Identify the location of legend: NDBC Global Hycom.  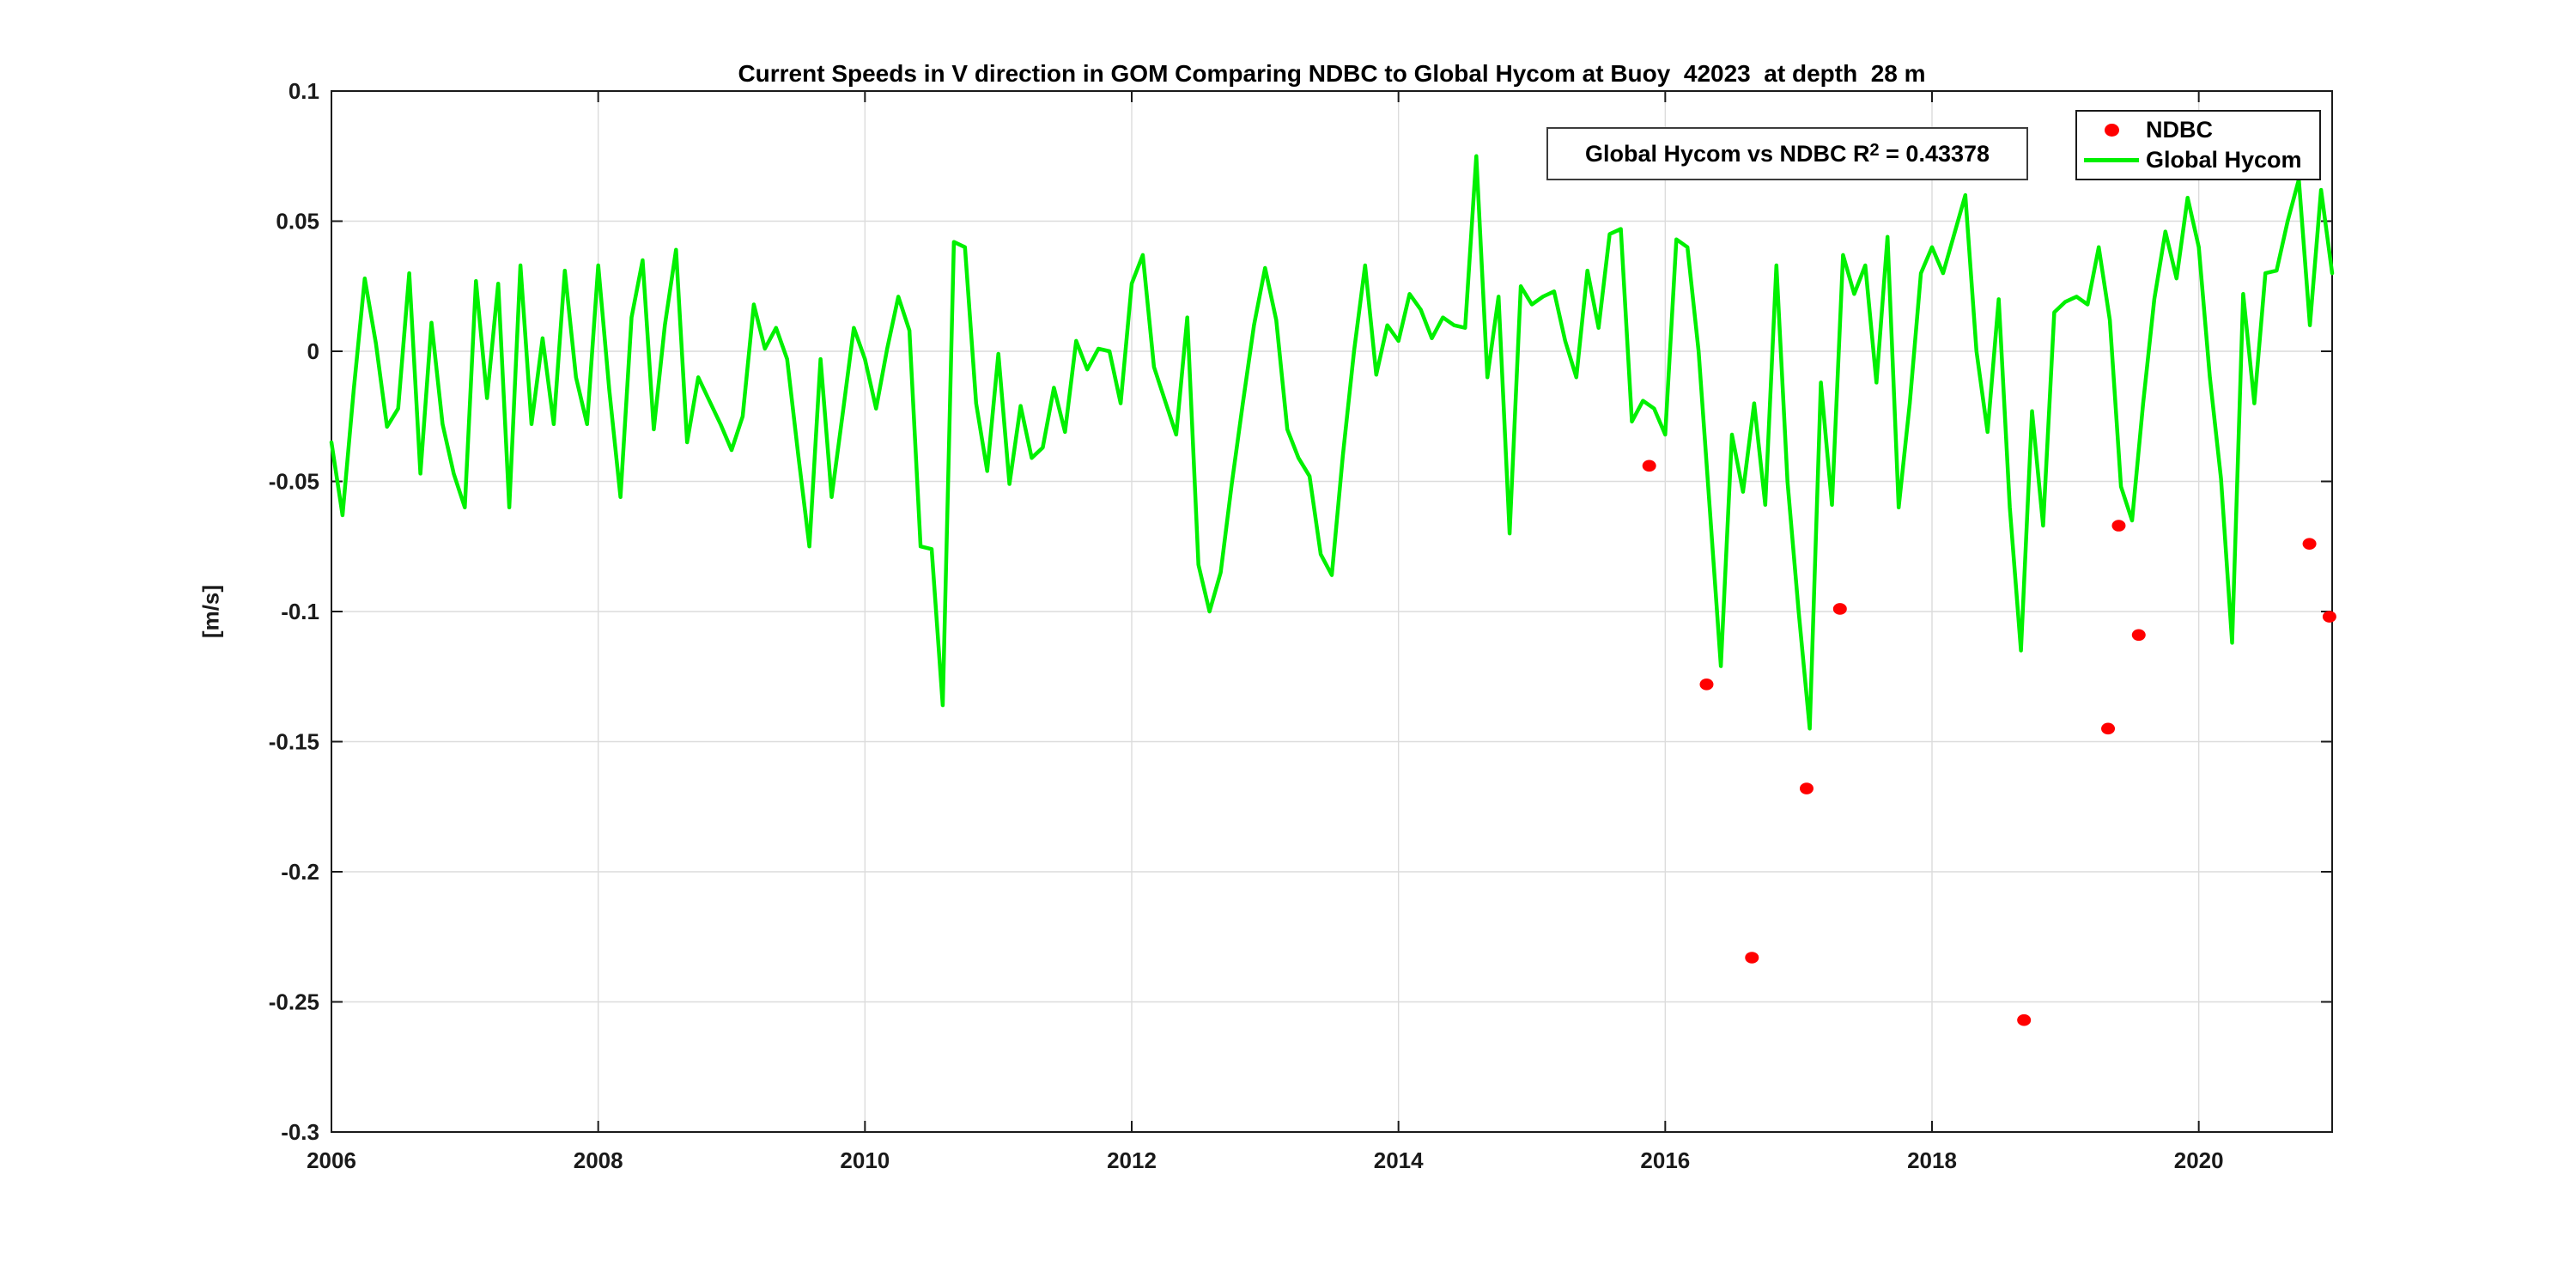
(2198, 145).